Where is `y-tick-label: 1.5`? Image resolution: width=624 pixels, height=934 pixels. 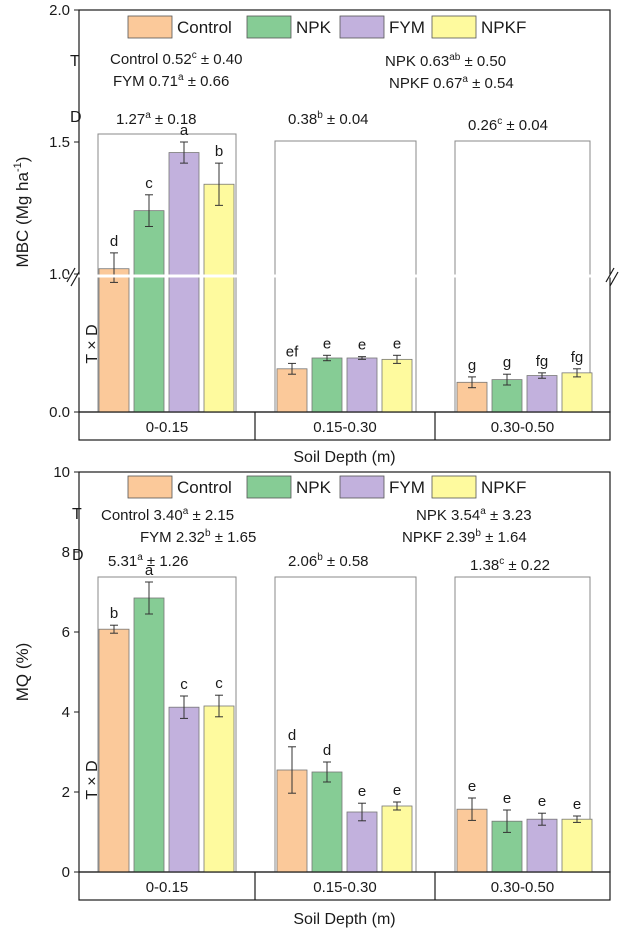
y-tick-label: 1.5 is located at coordinates (59, 142).